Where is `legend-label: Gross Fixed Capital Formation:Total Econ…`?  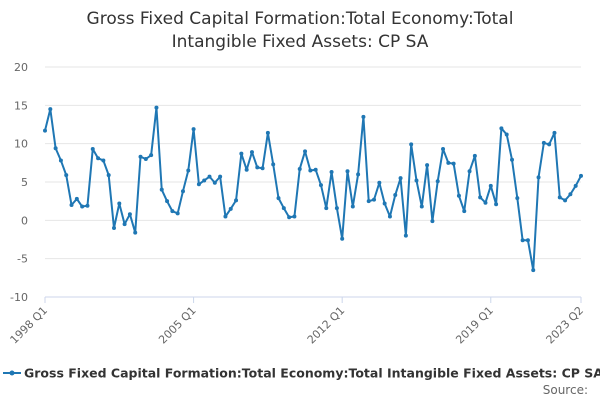
legend-label: Gross Fixed Capital Formation:Total Econ… is located at coordinates (312, 373).